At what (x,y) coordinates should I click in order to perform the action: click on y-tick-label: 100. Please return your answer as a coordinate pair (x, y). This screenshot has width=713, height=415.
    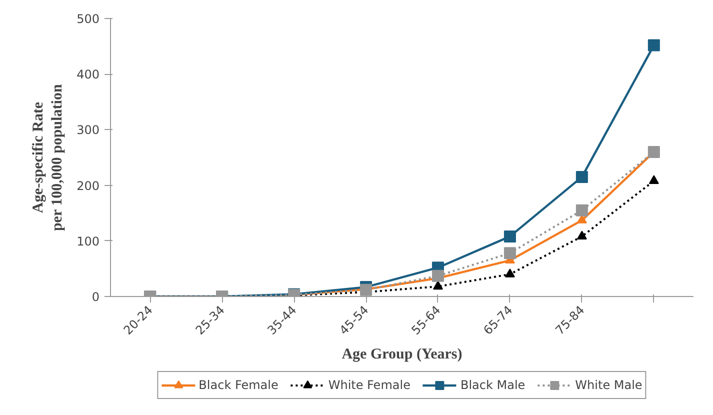
    Looking at the image, I should click on (88, 241).